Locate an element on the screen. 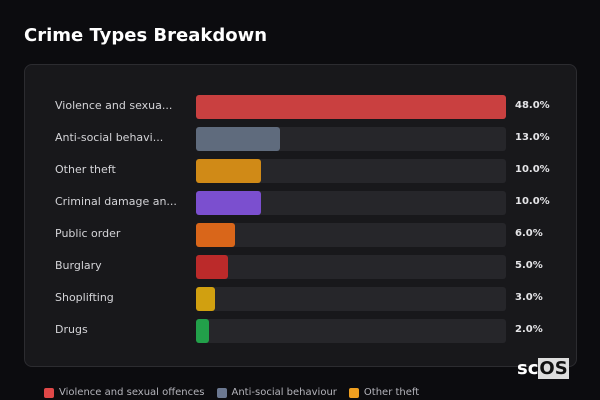 The height and width of the screenshot is (400, 600). category-label: Drugs is located at coordinates (71, 329).